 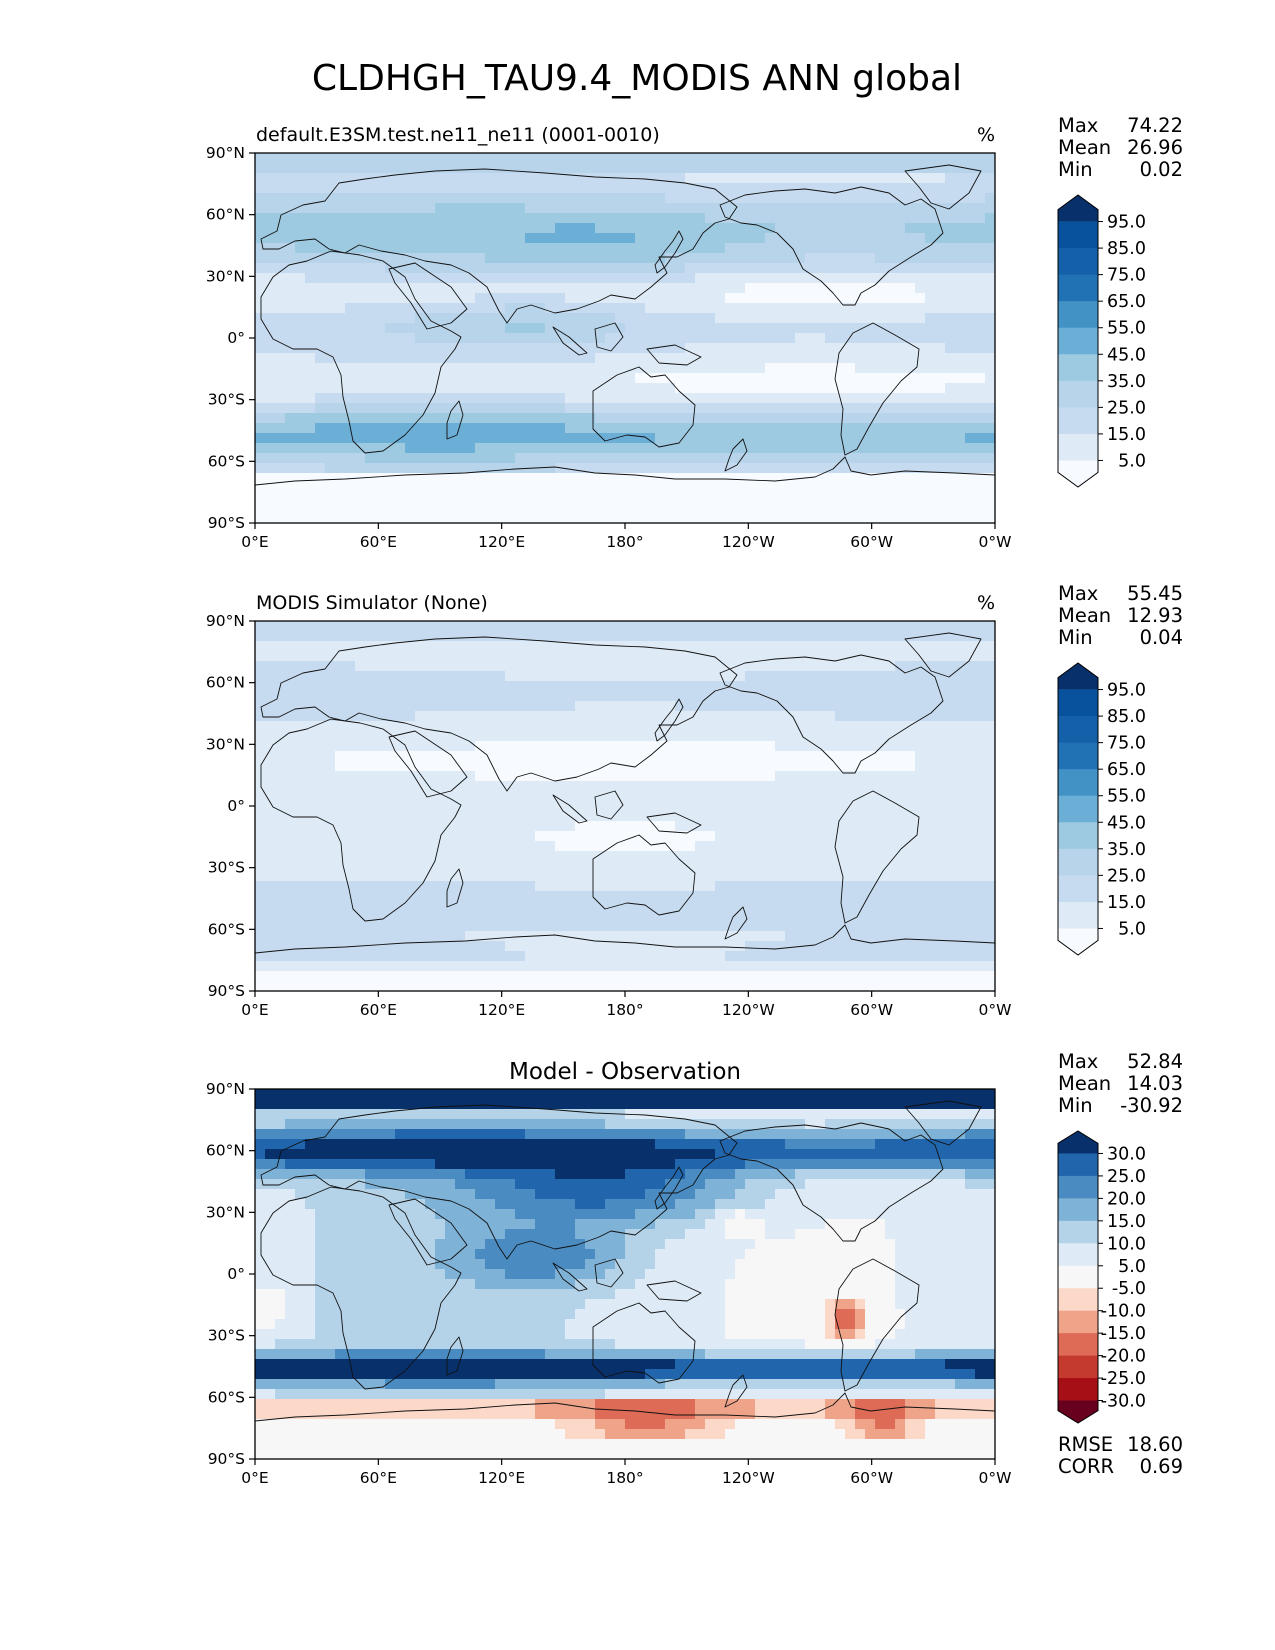 I want to click on map-test, so click(x=625, y=338).